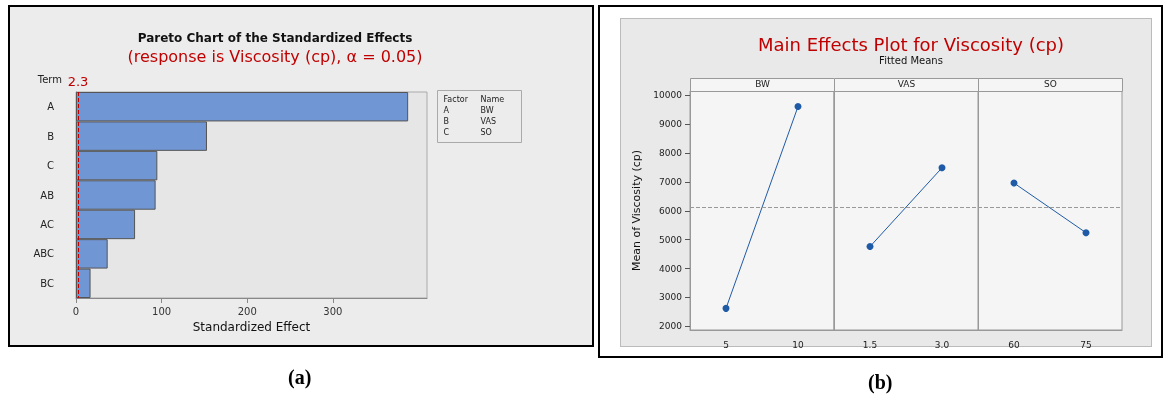 The height and width of the screenshot is (407, 1163). What do you see at coordinates (47, 224) in the screenshot?
I see `y-tick-label: AC` at bounding box center [47, 224].